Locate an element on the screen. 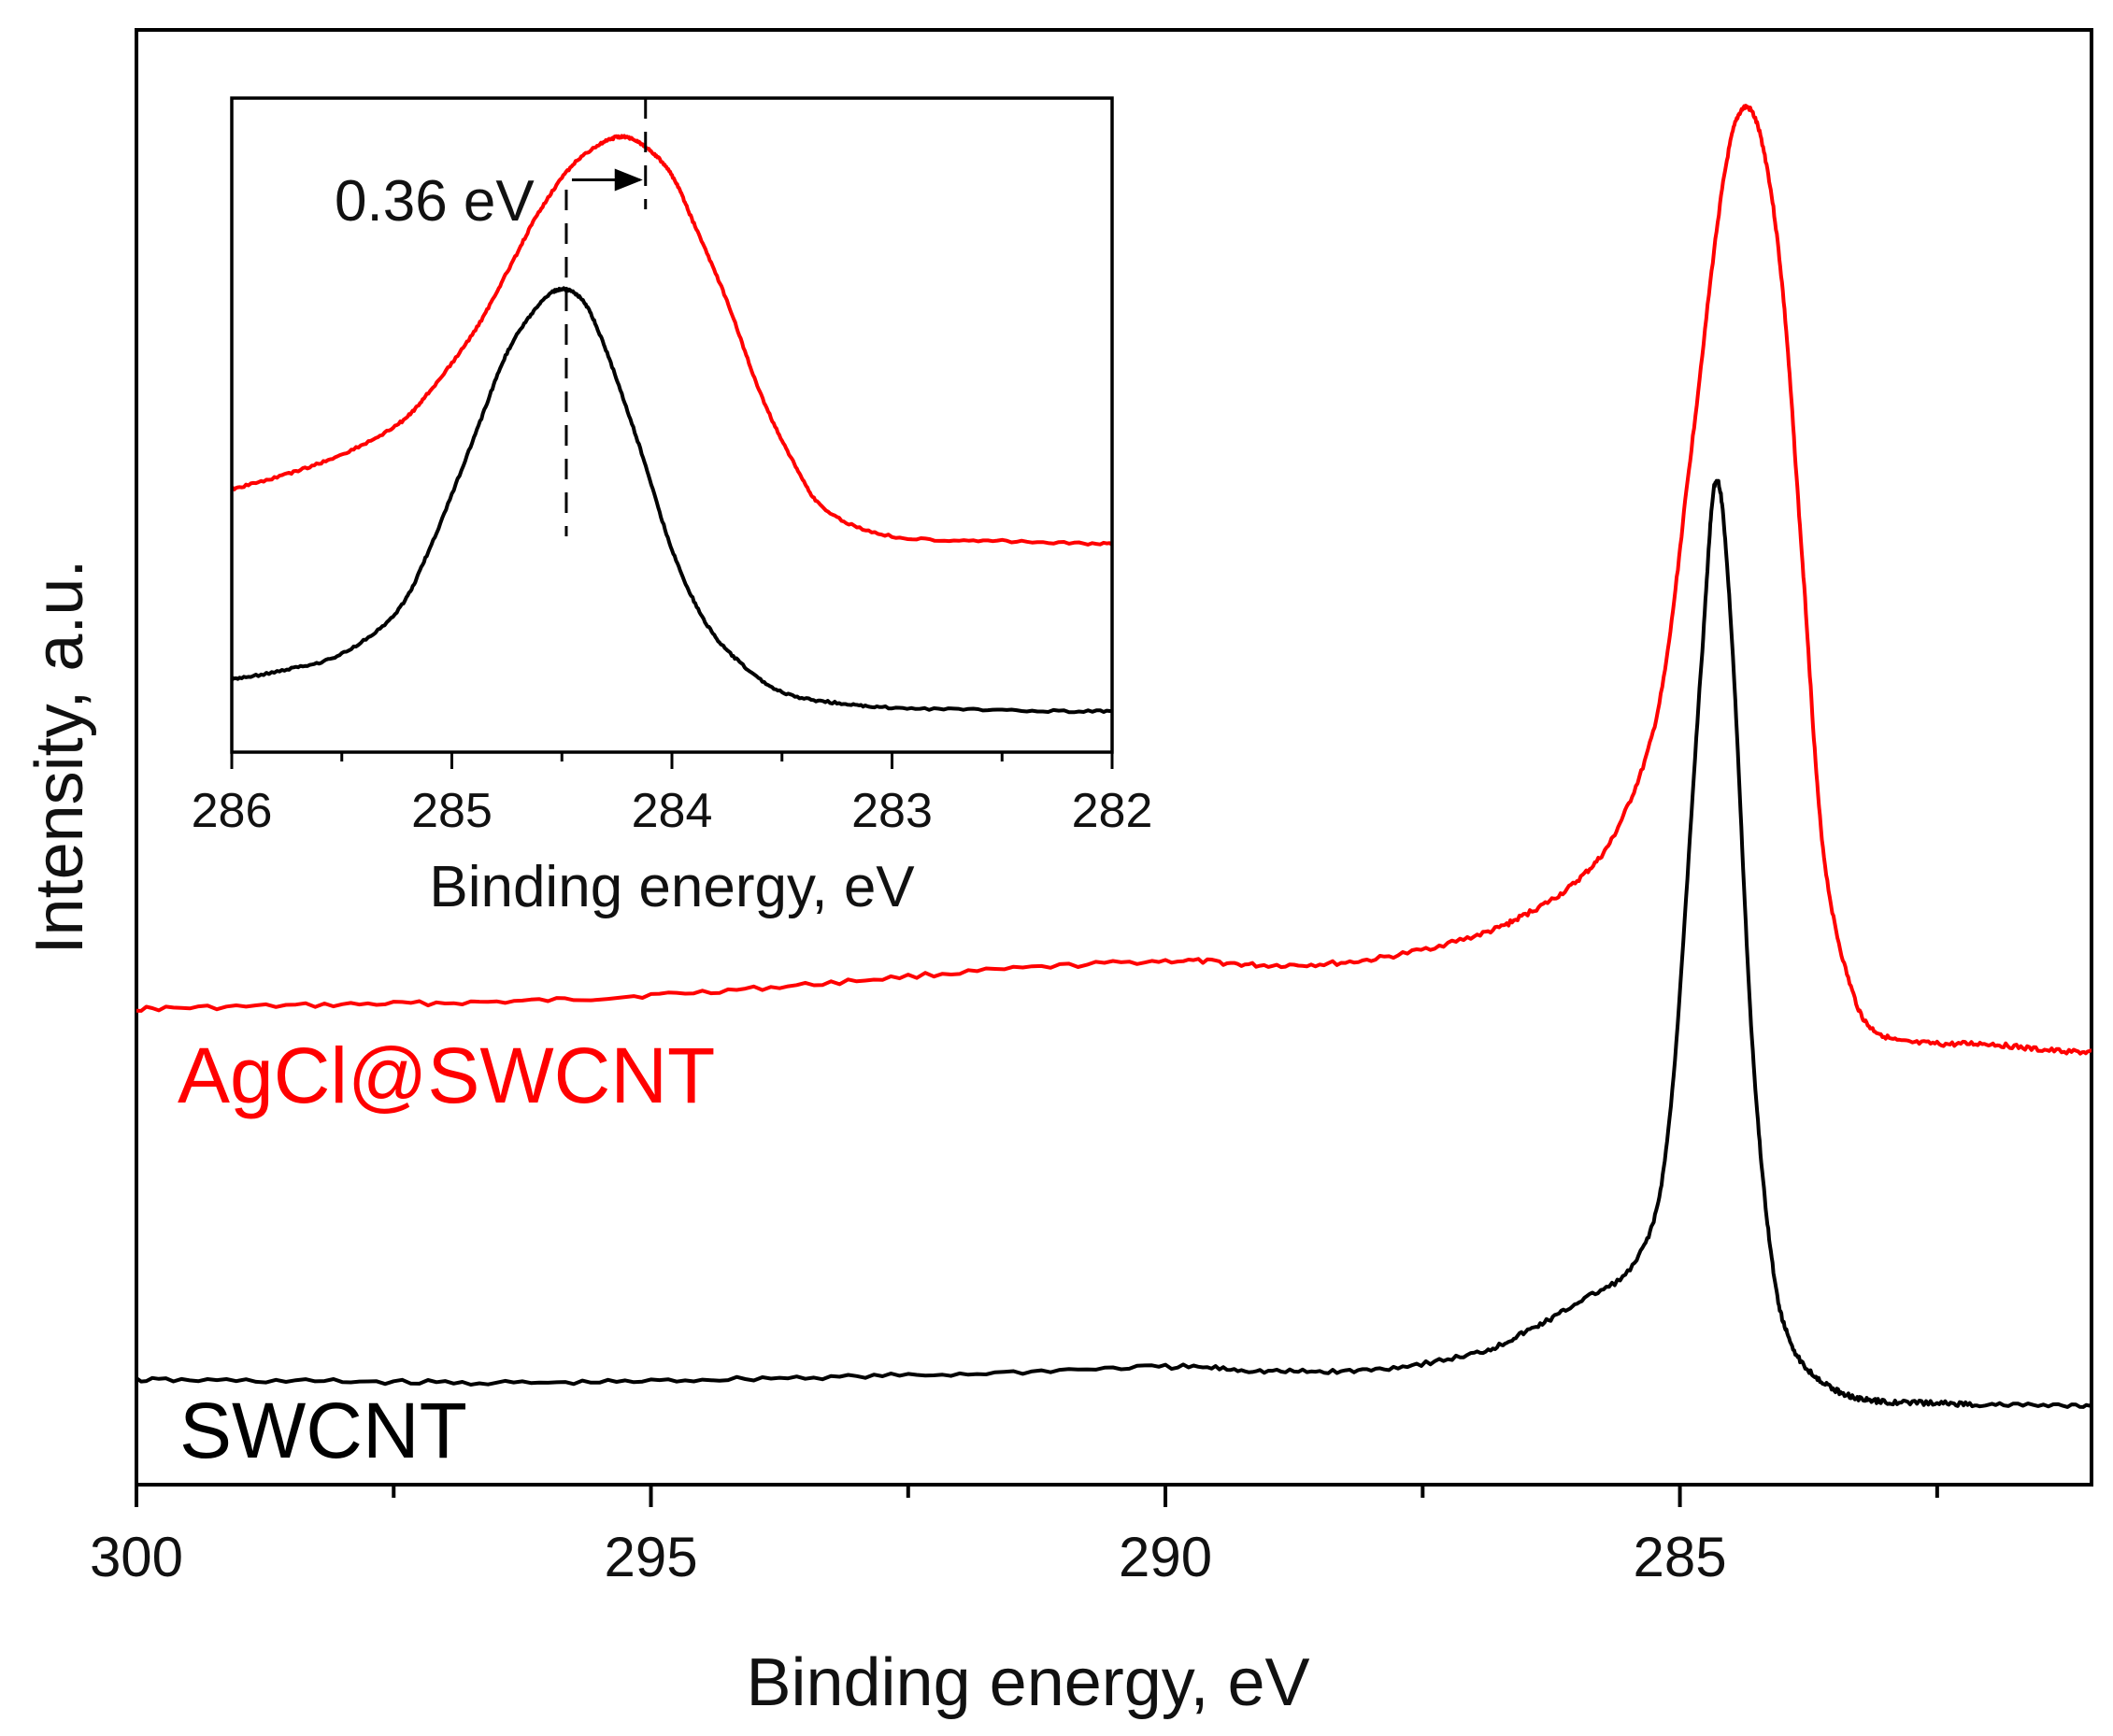 This screenshot has width=2113, height=1736. inset-x-axis-title: Binding energy, eV is located at coordinates (672, 887).